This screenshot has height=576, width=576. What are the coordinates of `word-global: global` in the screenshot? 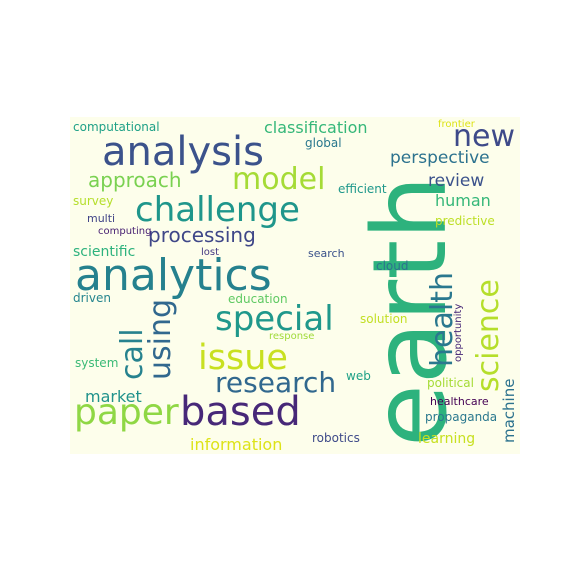 It's located at (323, 143).